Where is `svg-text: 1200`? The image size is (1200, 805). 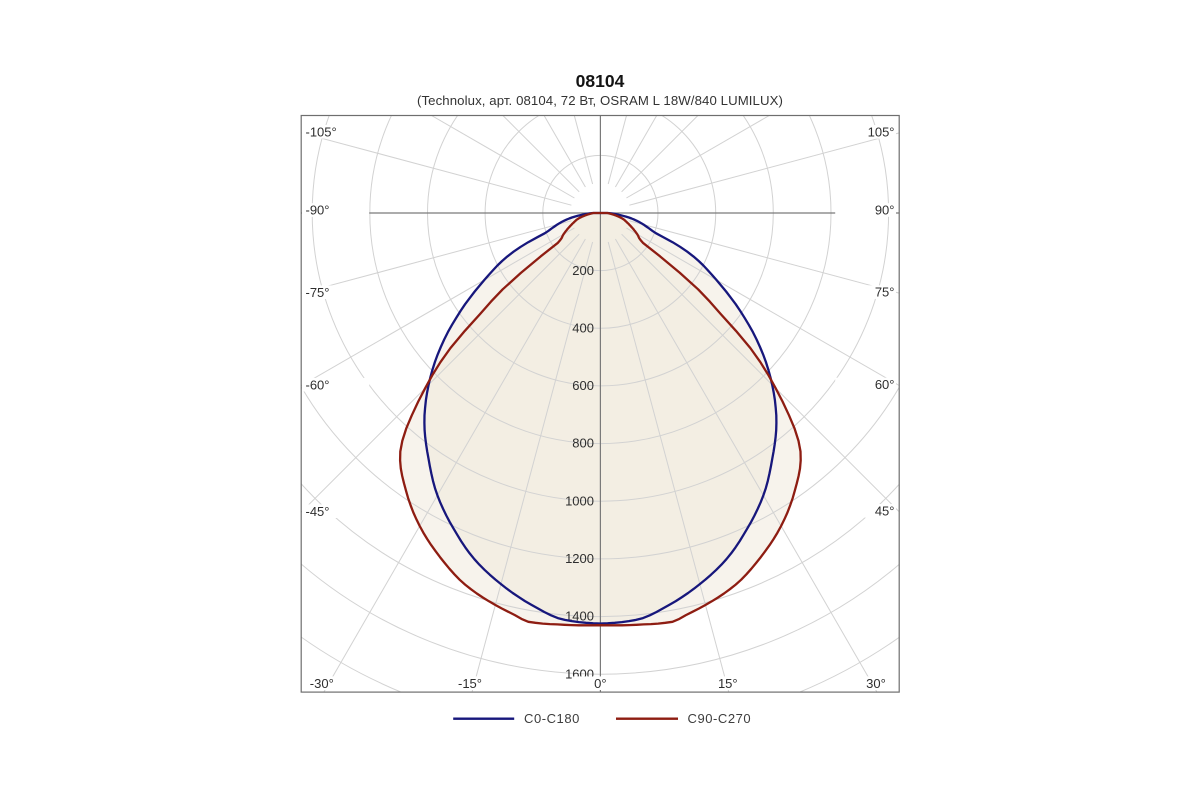 svg-text: 1200 is located at coordinates (579, 558).